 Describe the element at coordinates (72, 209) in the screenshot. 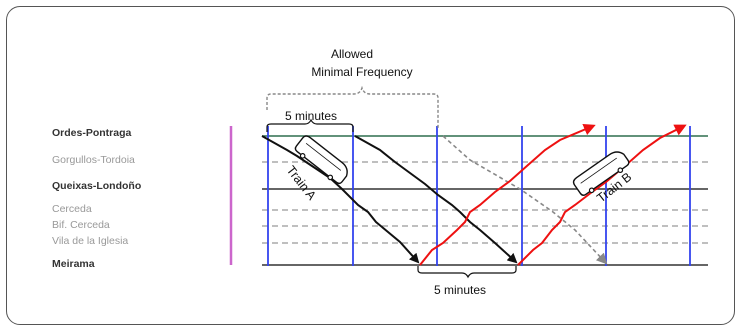

I see `station-label-cerceda: Cerceda` at that location.